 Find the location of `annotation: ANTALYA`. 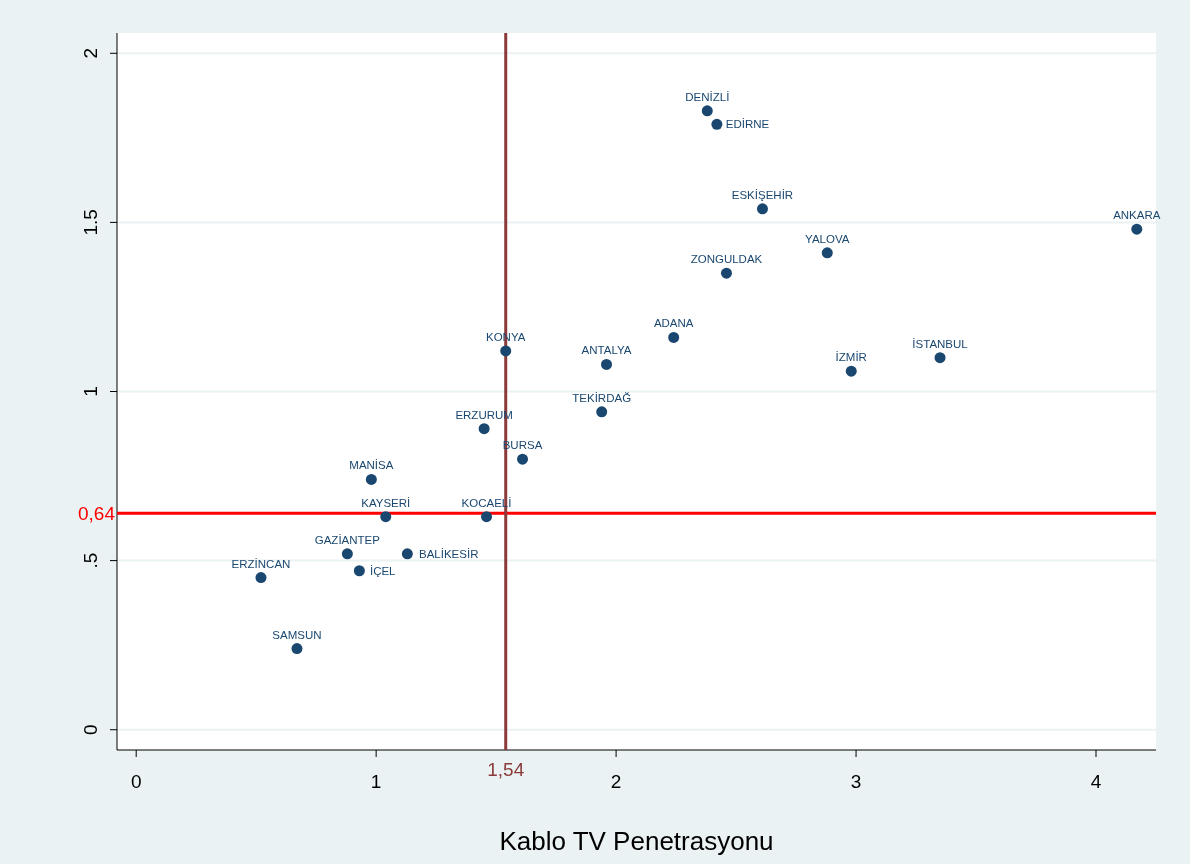

annotation: ANTALYA is located at coordinates (606, 350).